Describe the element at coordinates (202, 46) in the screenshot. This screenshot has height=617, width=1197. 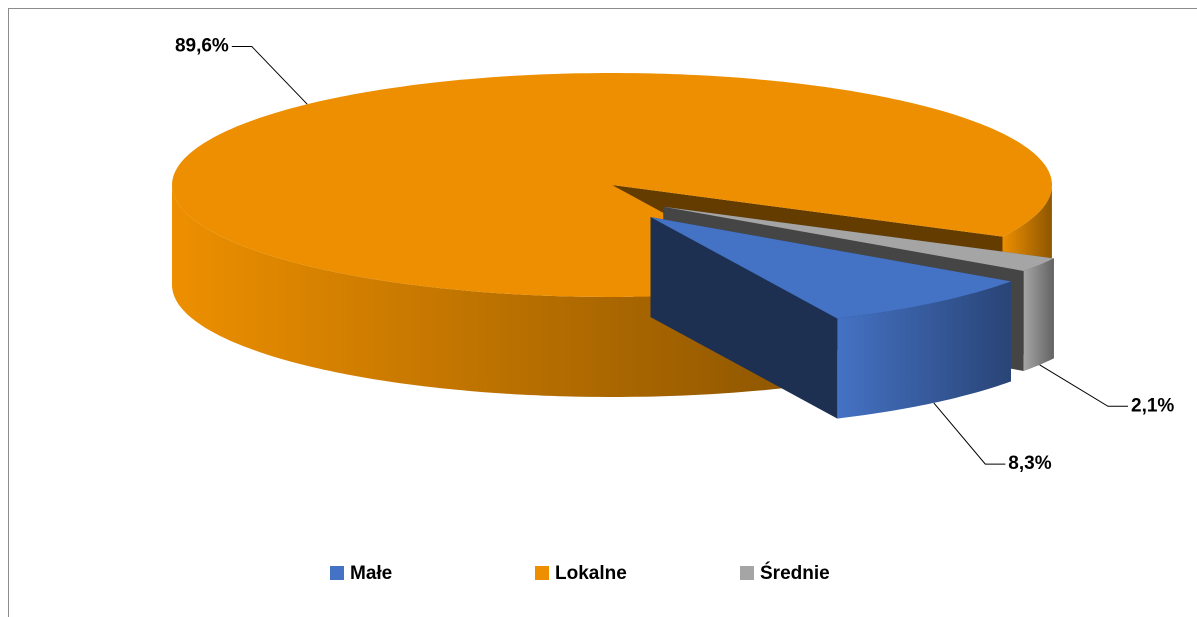
I see `data-label: 89,6%` at that location.